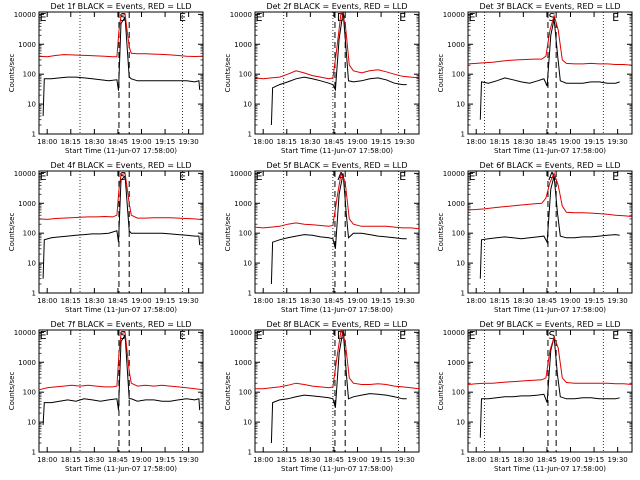  Describe the element at coordinates (120, 6) in the screenshot. I see `panel-title: Det 1f BLACK = Events, RED = LLD` at that location.